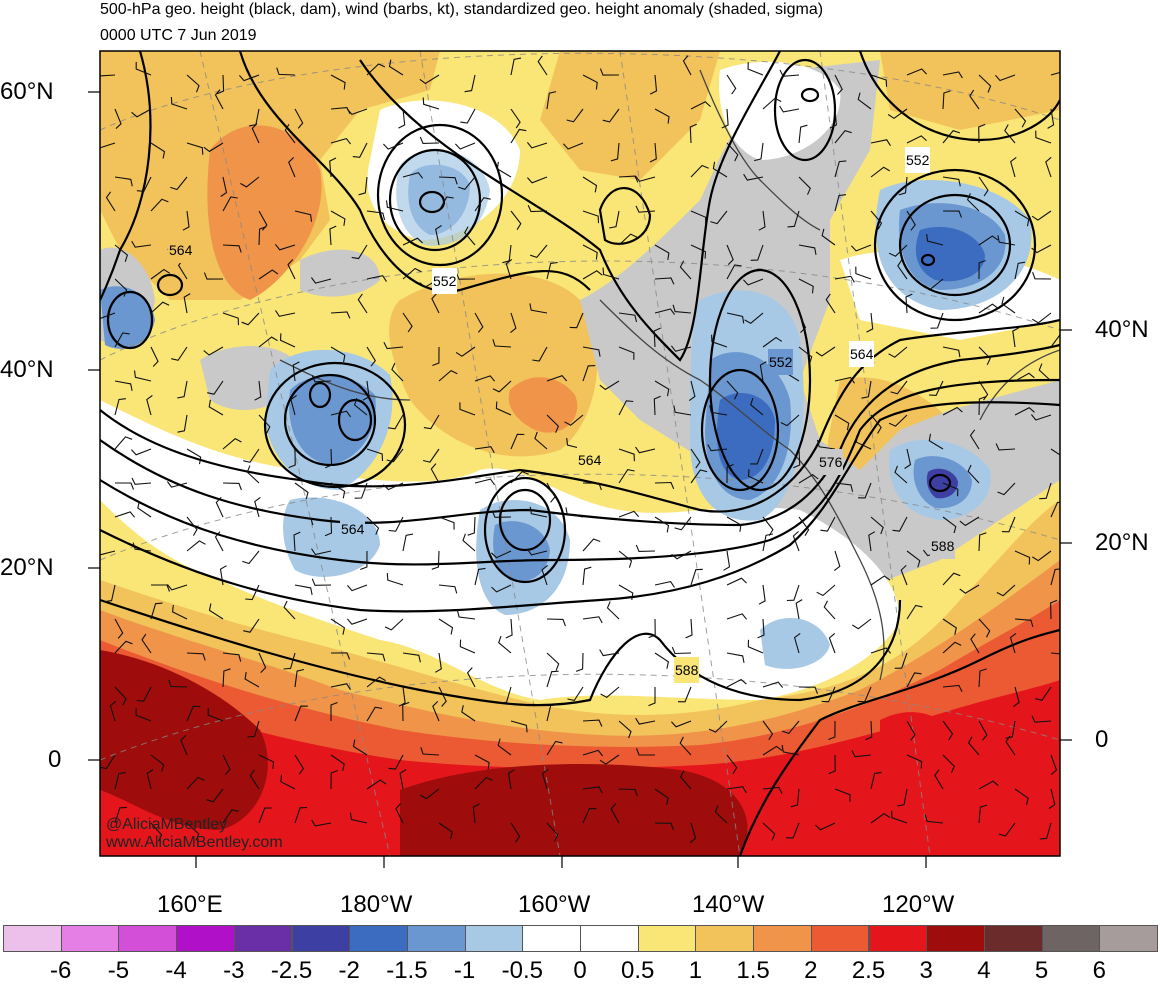 Image resolution: width=1160 pixels, height=984 pixels. I want to click on colorbar-label: -4, so click(176, 970).